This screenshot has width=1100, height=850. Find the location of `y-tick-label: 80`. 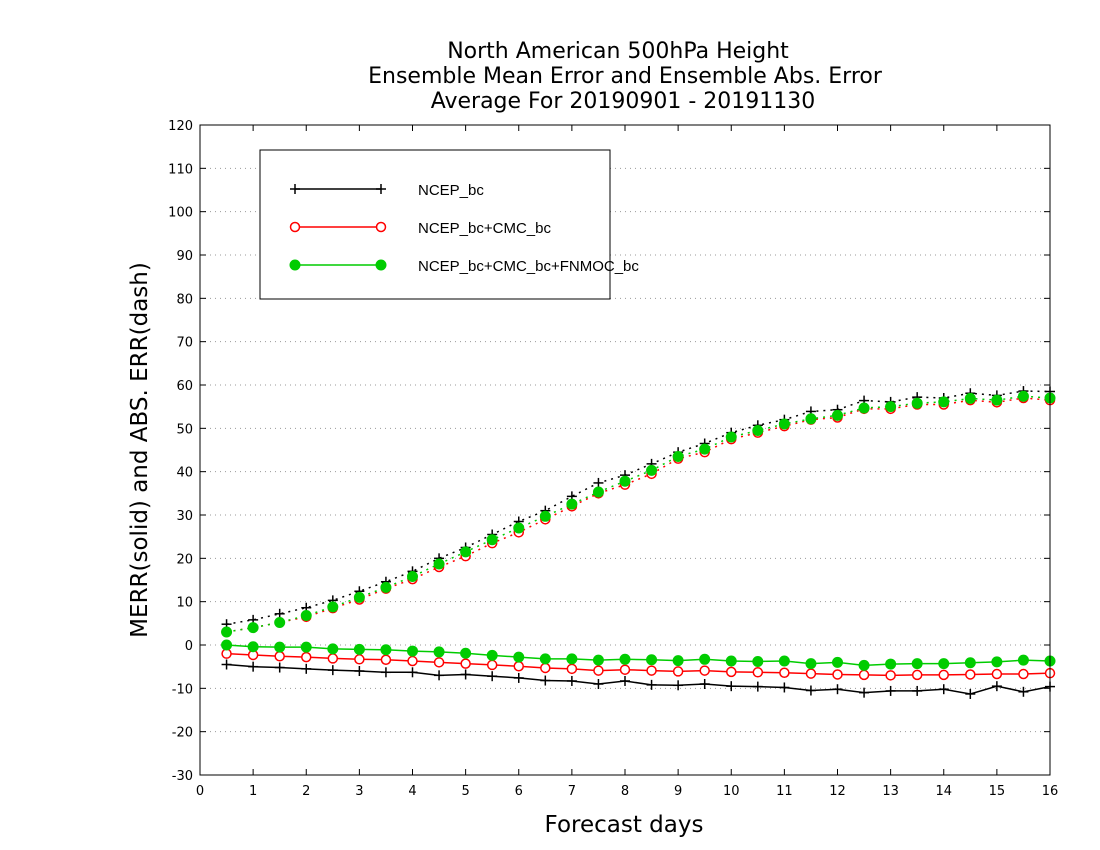

y-tick-label: 80 is located at coordinates (184, 299).